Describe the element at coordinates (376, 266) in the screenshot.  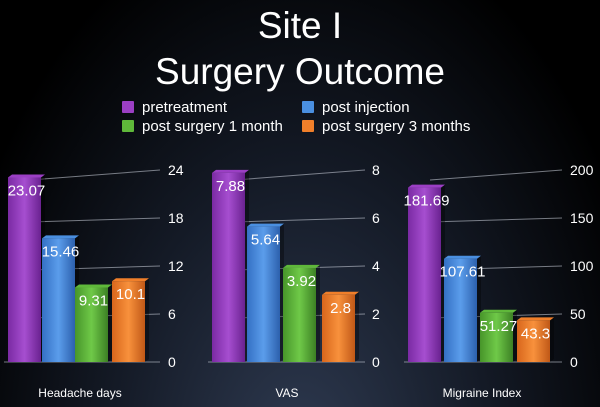
I see `tick-label: 4` at that location.